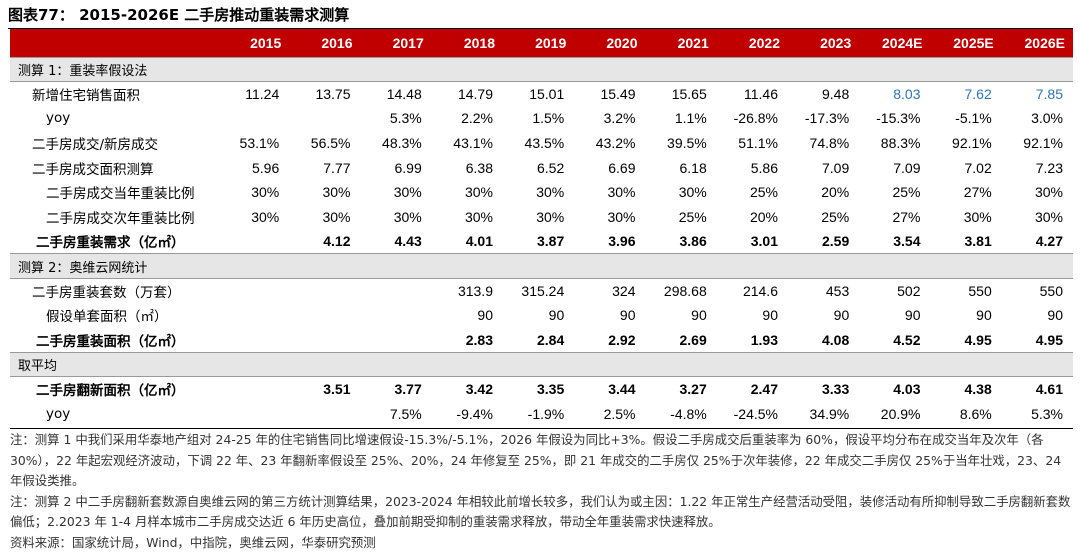 The image size is (1080, 556). I want to click on year-header: 2023, so click(824, 43).